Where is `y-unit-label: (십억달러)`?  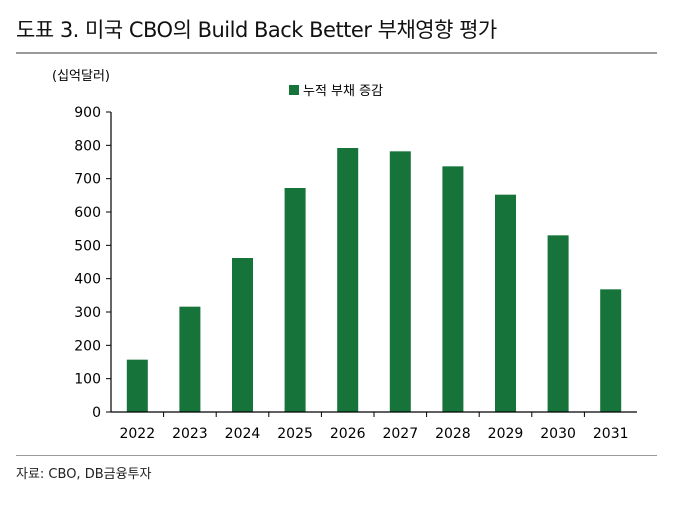 y-unit-label: (십억달러) is located at coordinates (81, 76).